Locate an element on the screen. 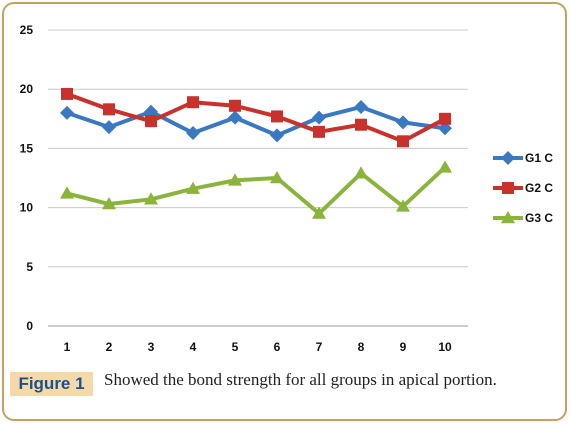 The image size is (571, 425). series-line-g3-c is located at coordinates (256, 190).